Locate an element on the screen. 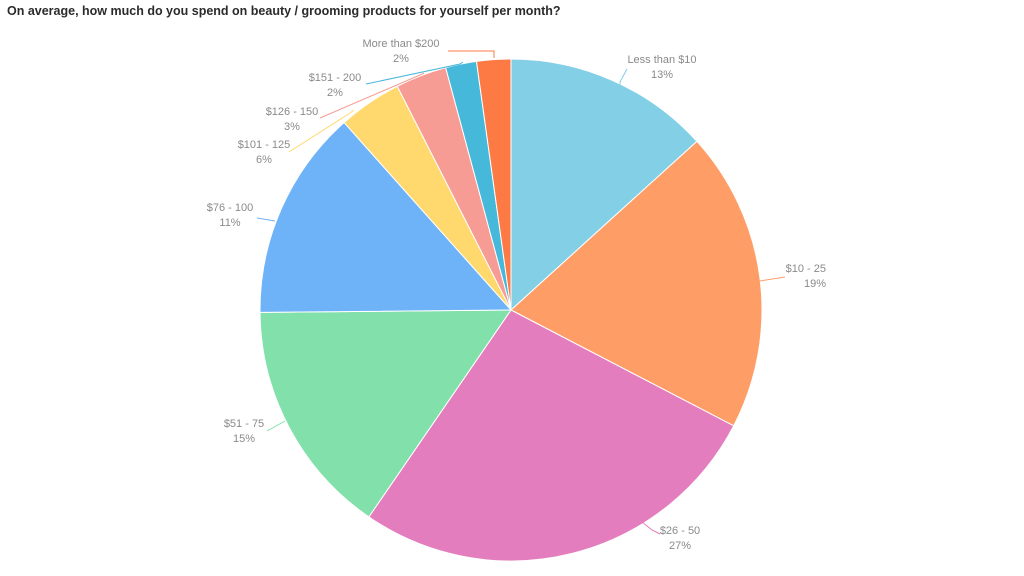 This screenshot has height=576, width=1024. slice-label: $126 - 150 is located at coordinates (292, 112).